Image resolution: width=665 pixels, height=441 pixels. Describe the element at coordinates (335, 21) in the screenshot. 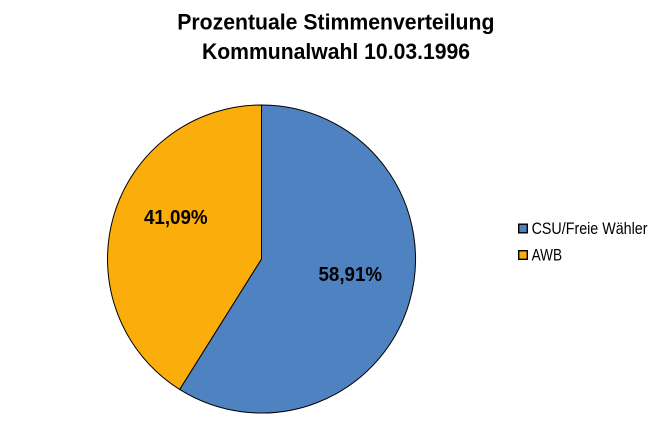

I see `svg-text: Prozentuale Stimmenverteilung` at that location.